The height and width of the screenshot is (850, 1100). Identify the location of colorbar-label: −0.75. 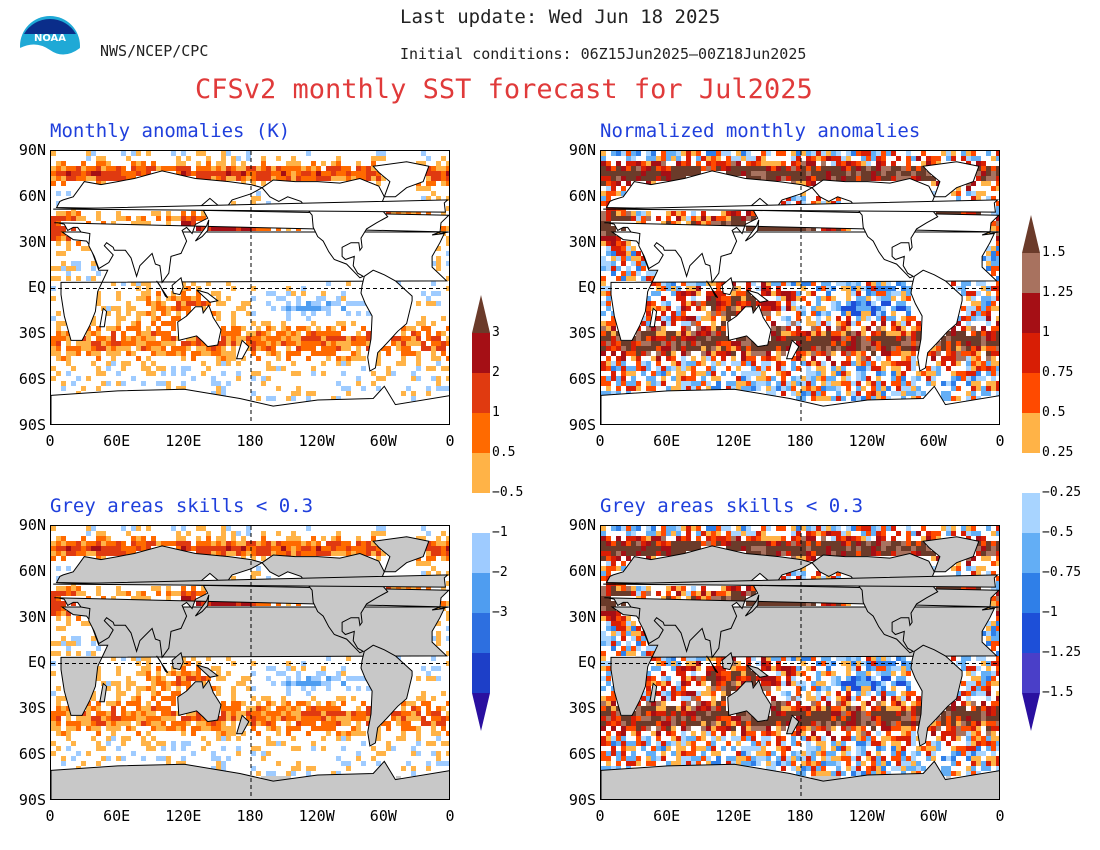
(1062, 572).